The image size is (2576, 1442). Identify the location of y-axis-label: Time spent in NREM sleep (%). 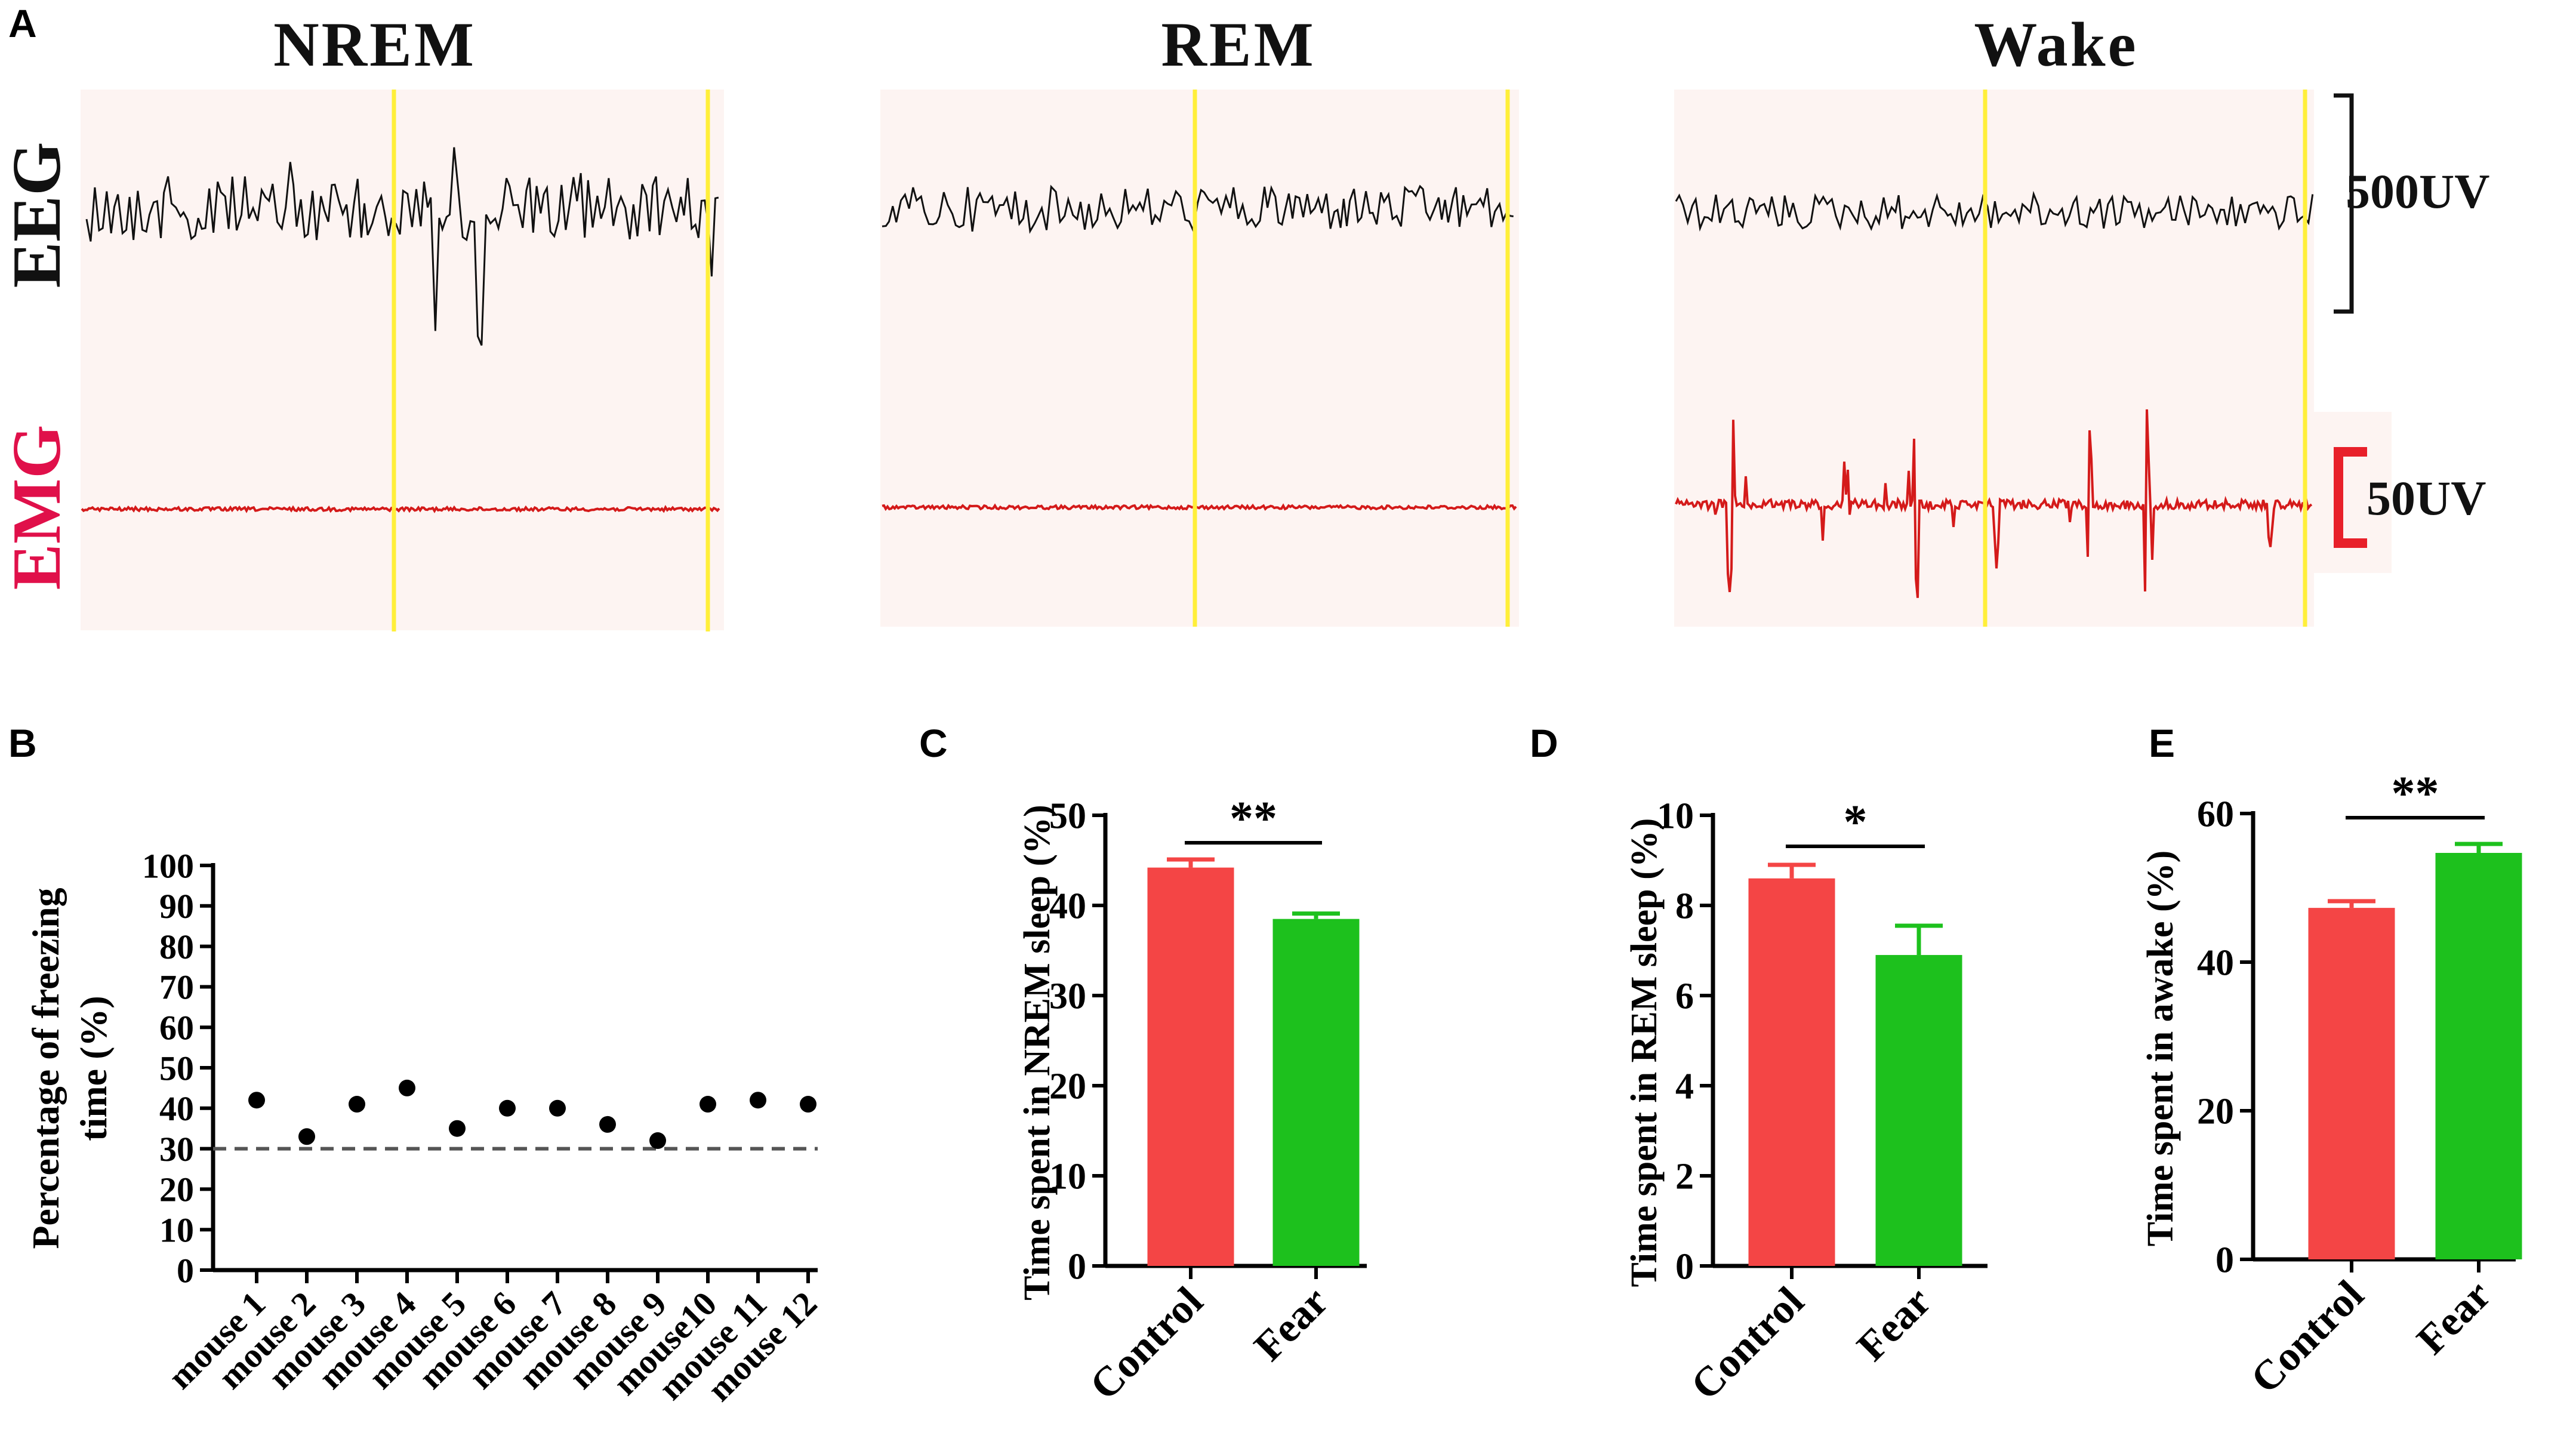
(1037, 1053).